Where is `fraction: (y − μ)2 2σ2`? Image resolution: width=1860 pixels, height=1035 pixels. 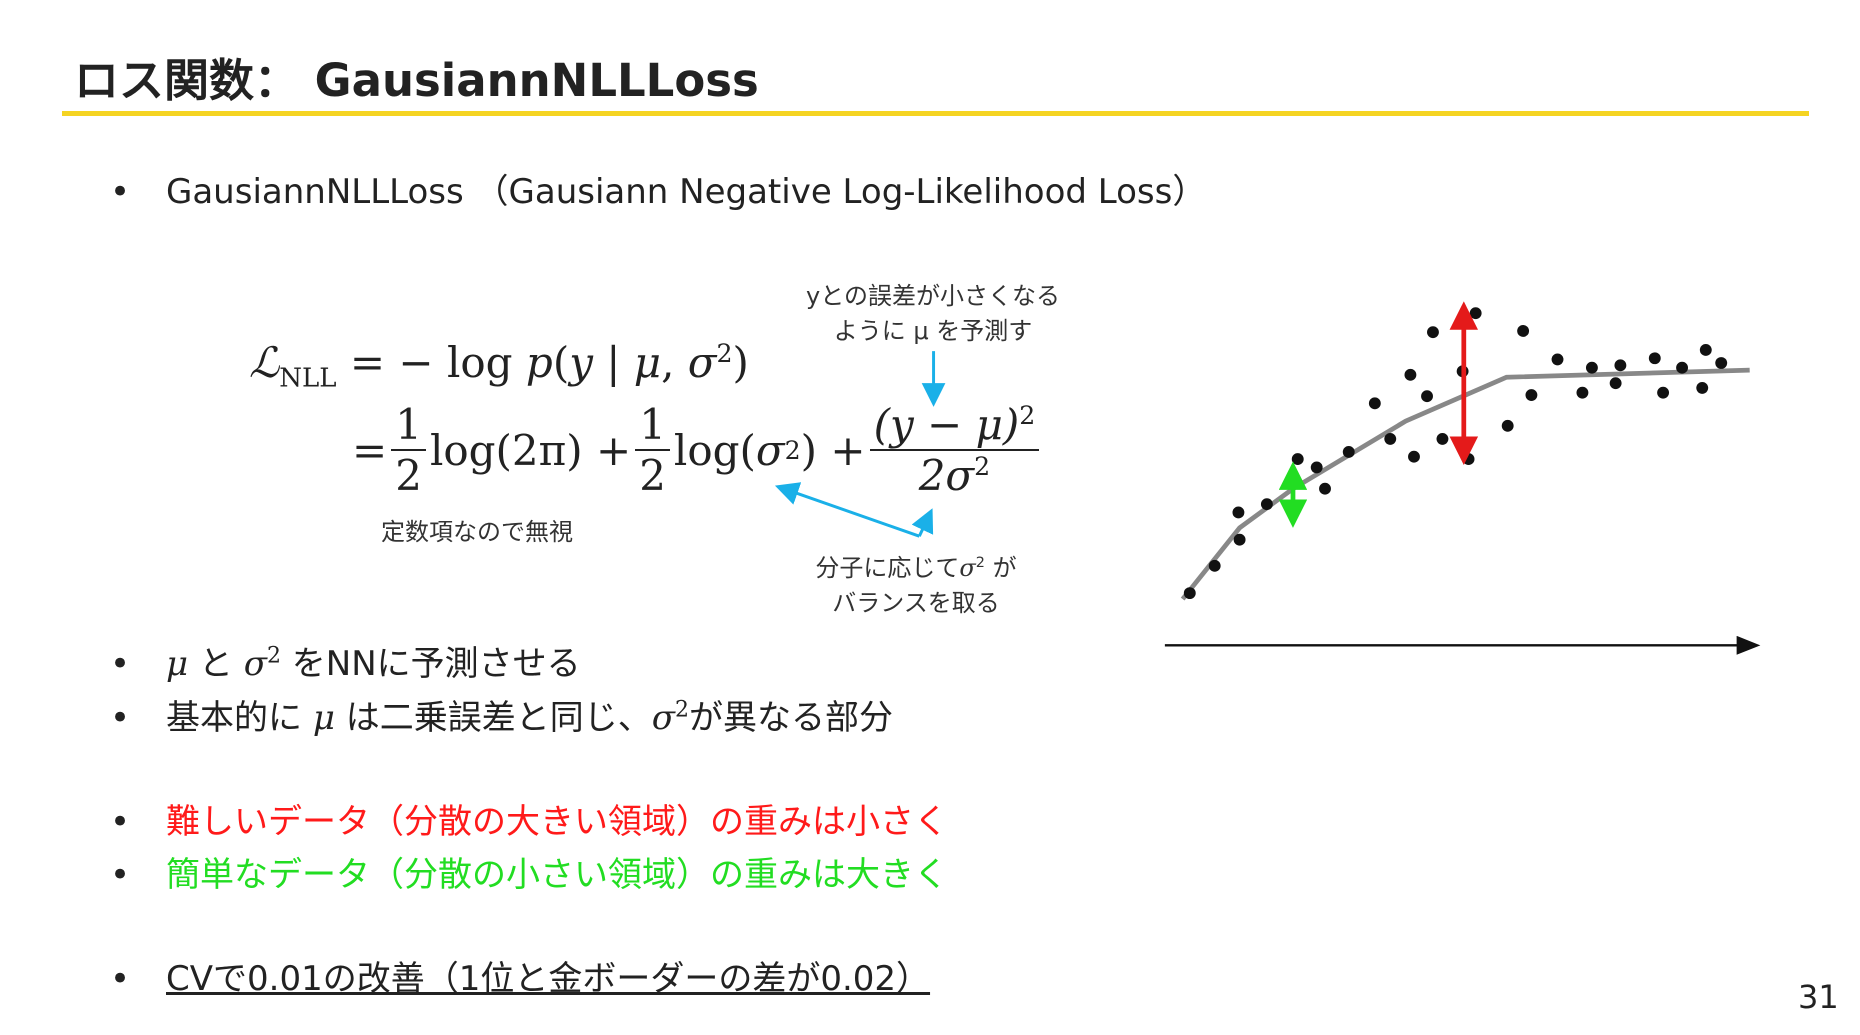
fraction: (y − μ)2 2σ2 is located at coordinates (954, 450).